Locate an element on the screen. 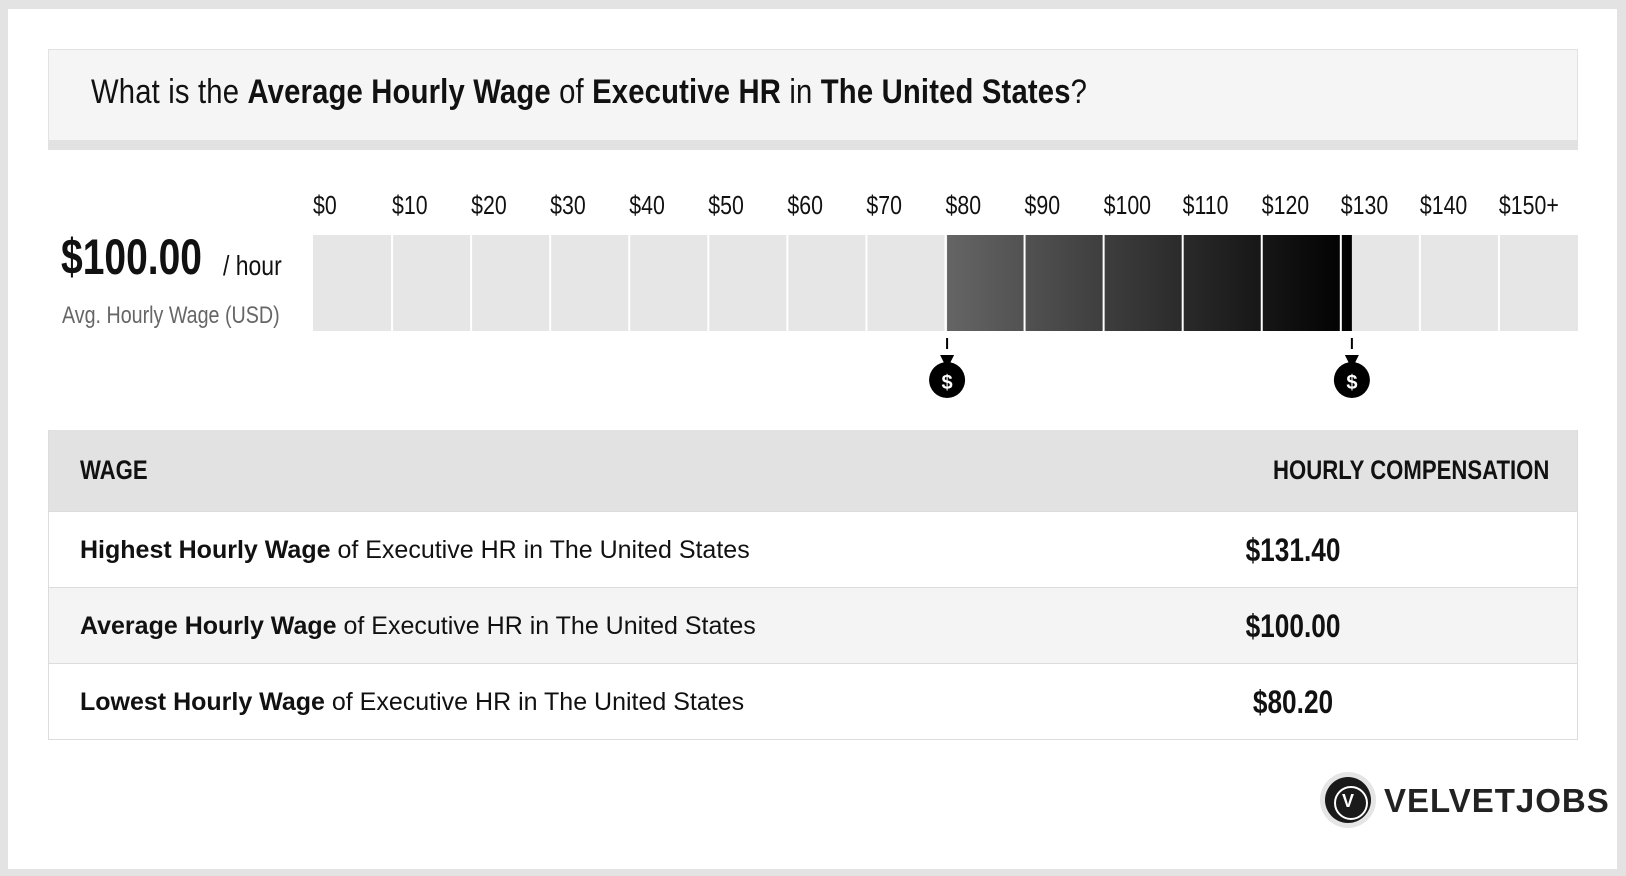 The height and width of the screenshot is (876, 1626). average-wage-value: $100.00 is located at coordinates (131, 257).